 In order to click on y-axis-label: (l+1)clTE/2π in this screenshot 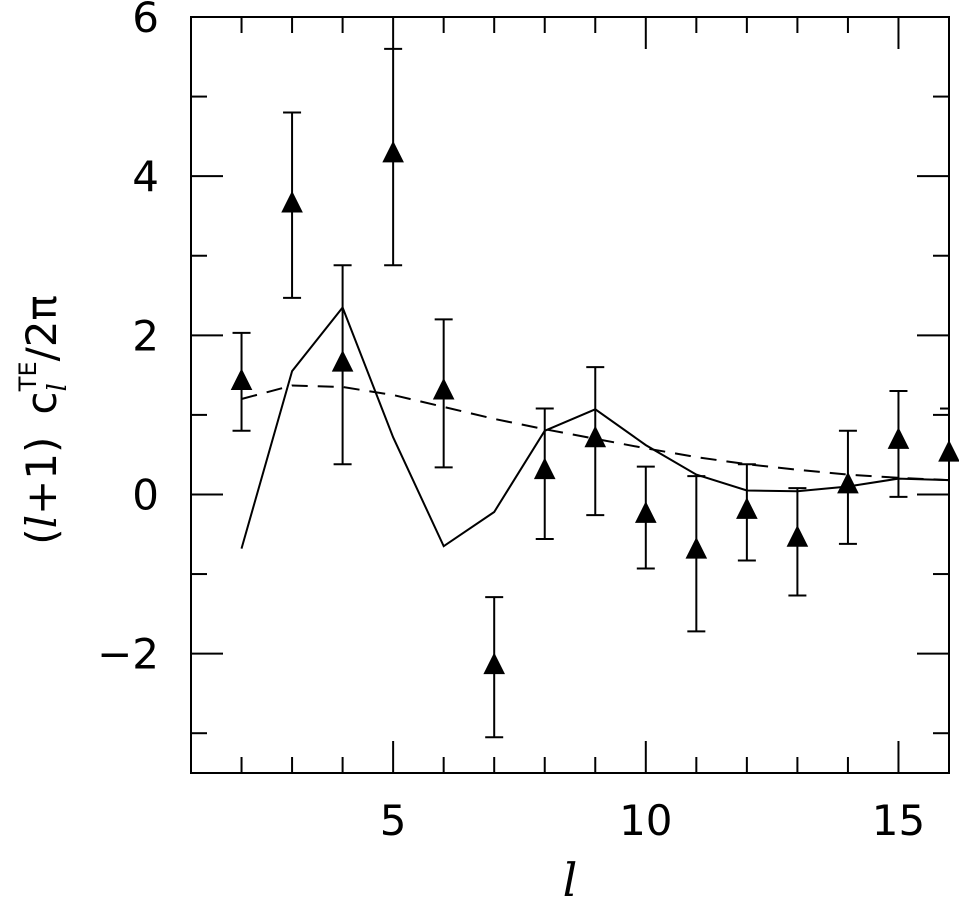, I will do `click(43, 420)`.